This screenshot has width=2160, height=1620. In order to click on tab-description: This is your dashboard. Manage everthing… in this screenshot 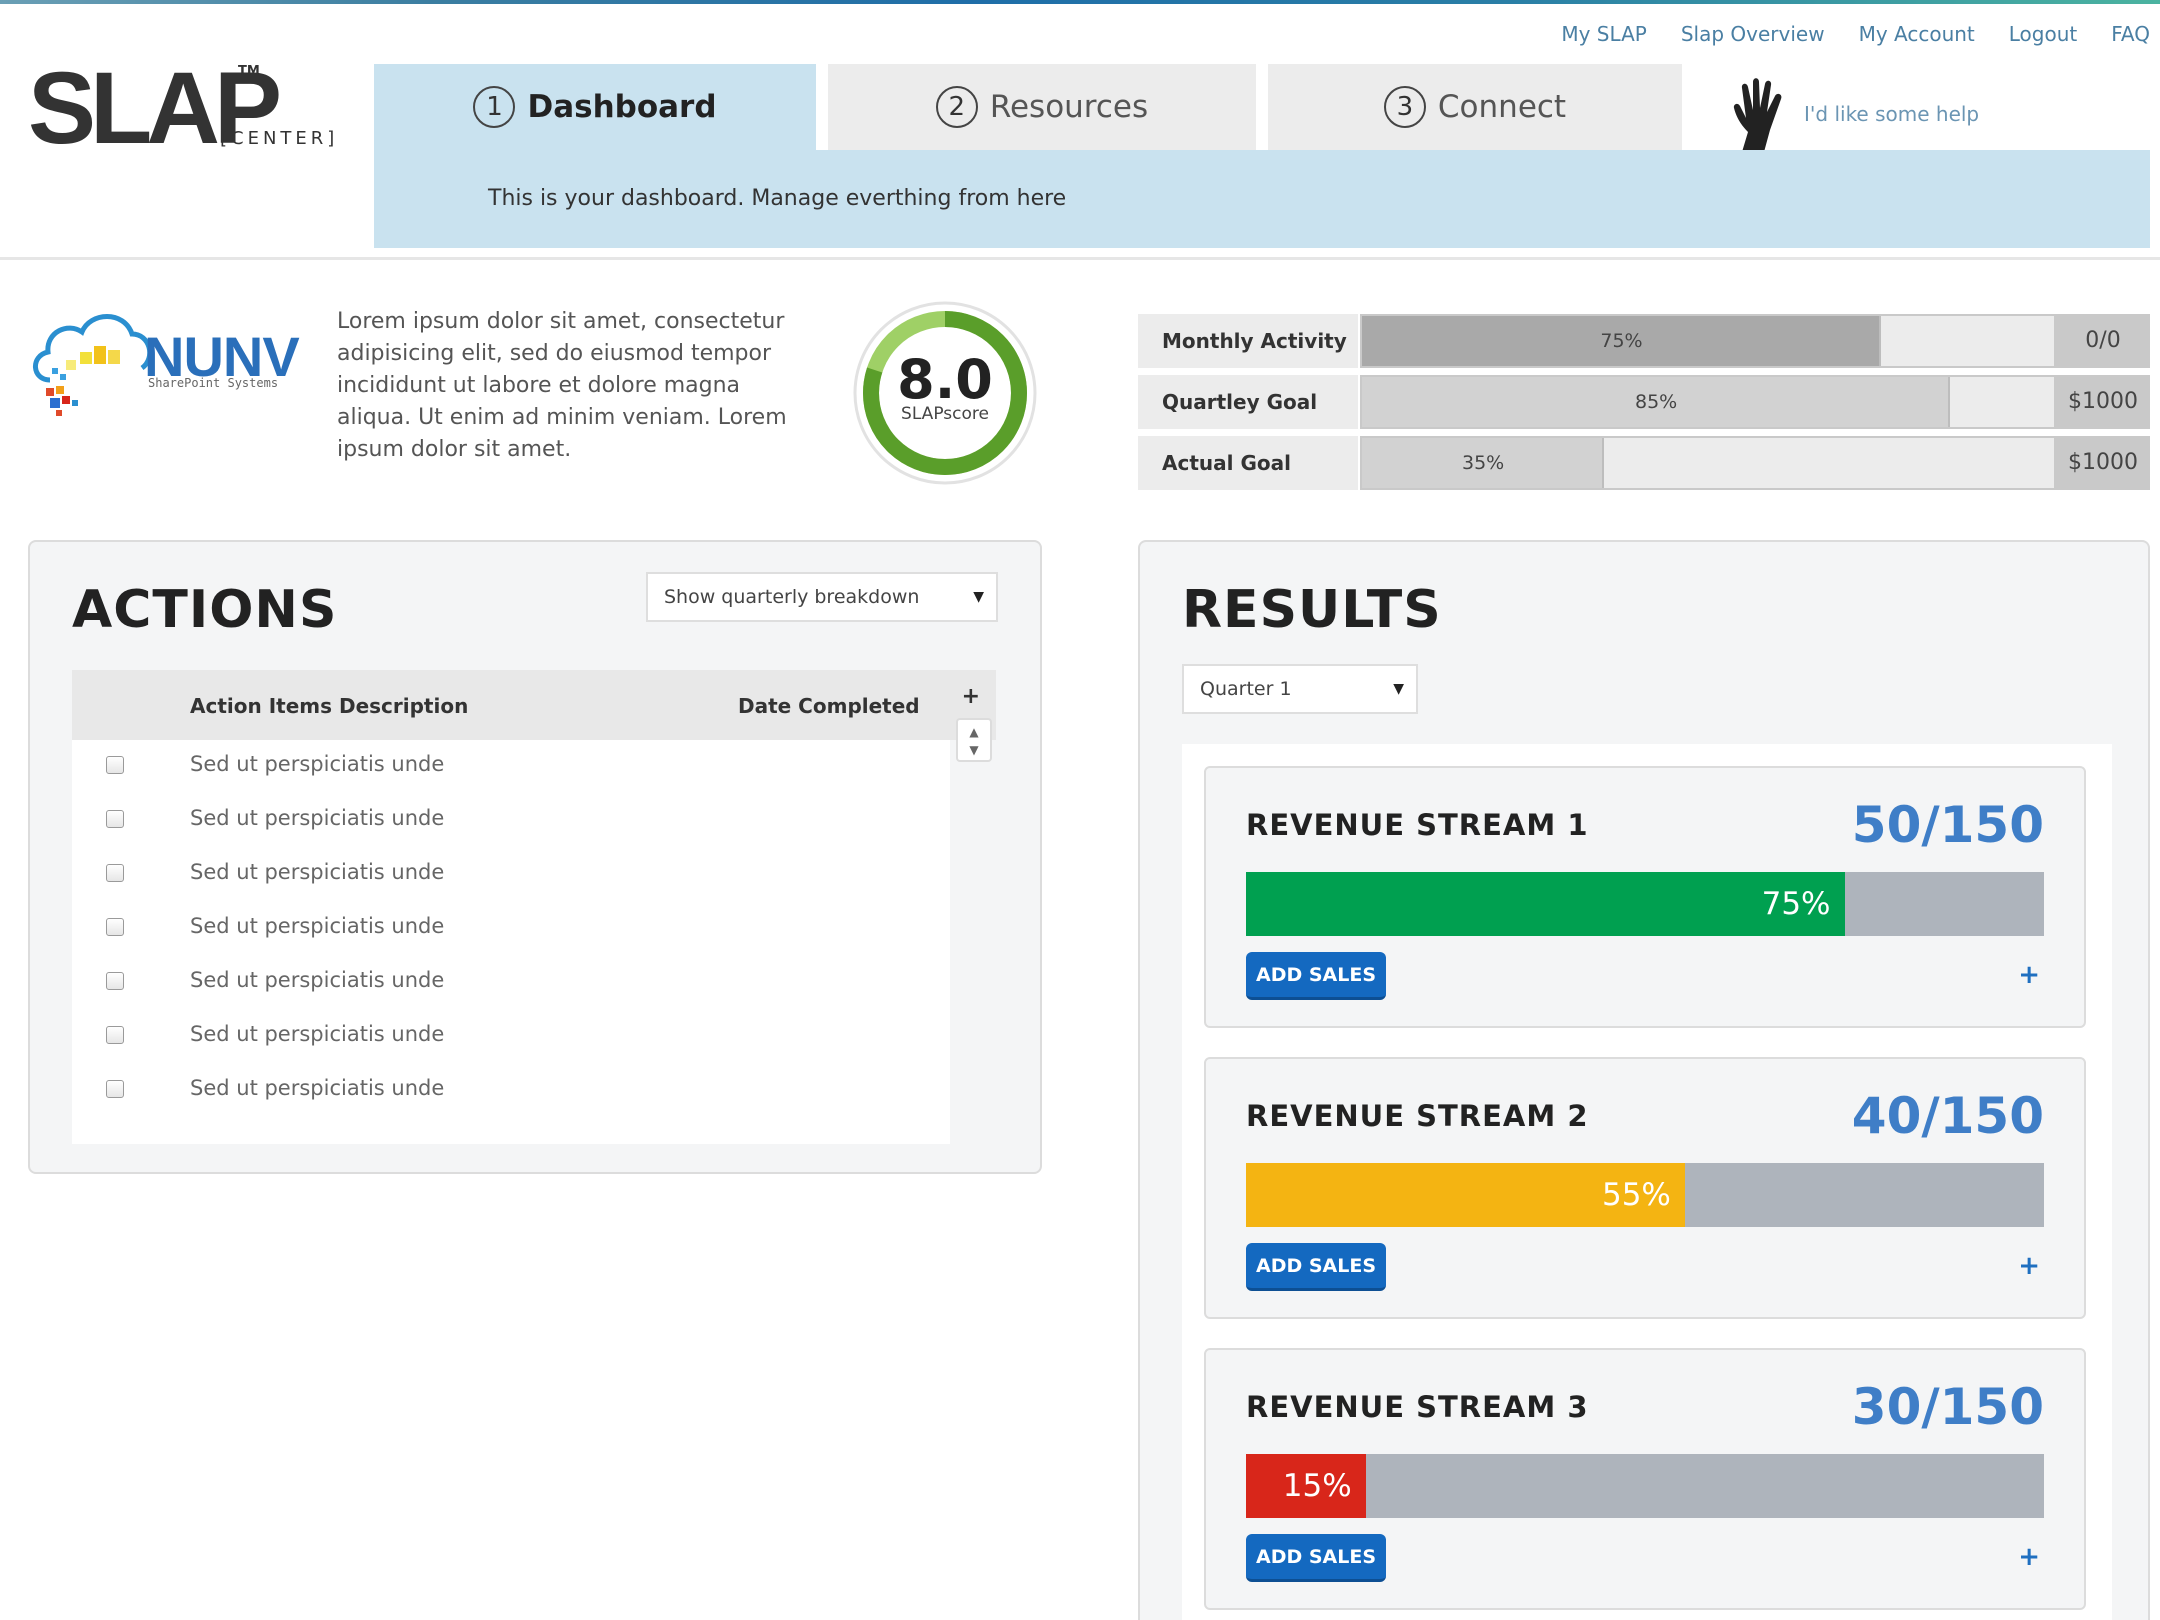, I will do `click(777, 198)`.